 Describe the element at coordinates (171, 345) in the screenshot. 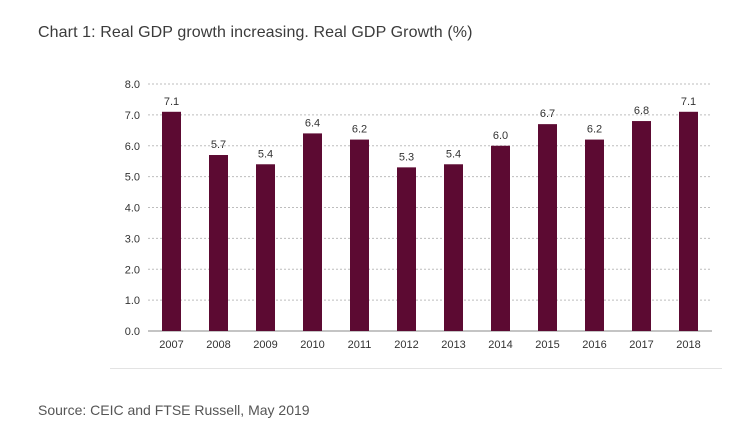

I see `x-tick-label: 2007` at that location.